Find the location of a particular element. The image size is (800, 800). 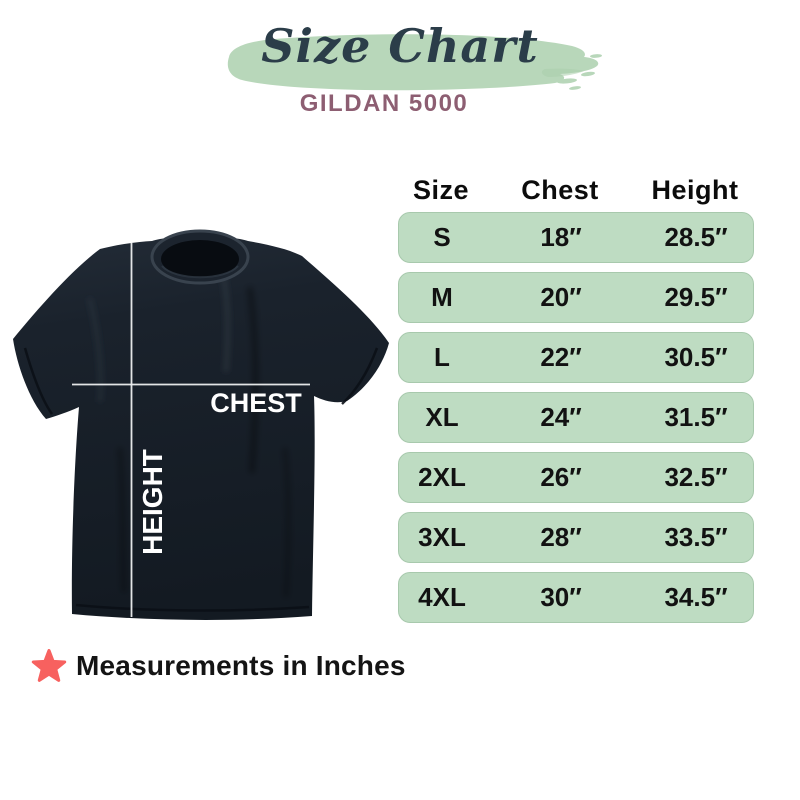

measurements-note: Measurements in Inches is located at coordinates (241, 665).